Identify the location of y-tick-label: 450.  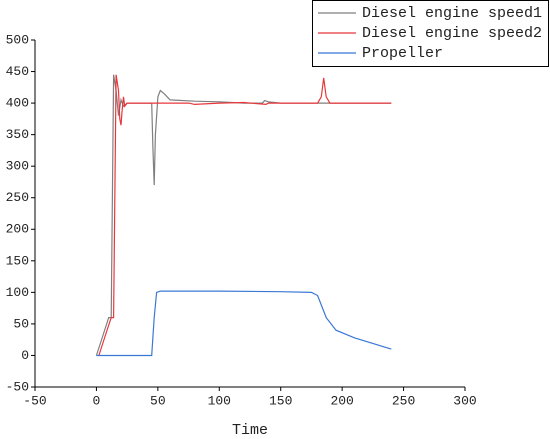
(17, 71).